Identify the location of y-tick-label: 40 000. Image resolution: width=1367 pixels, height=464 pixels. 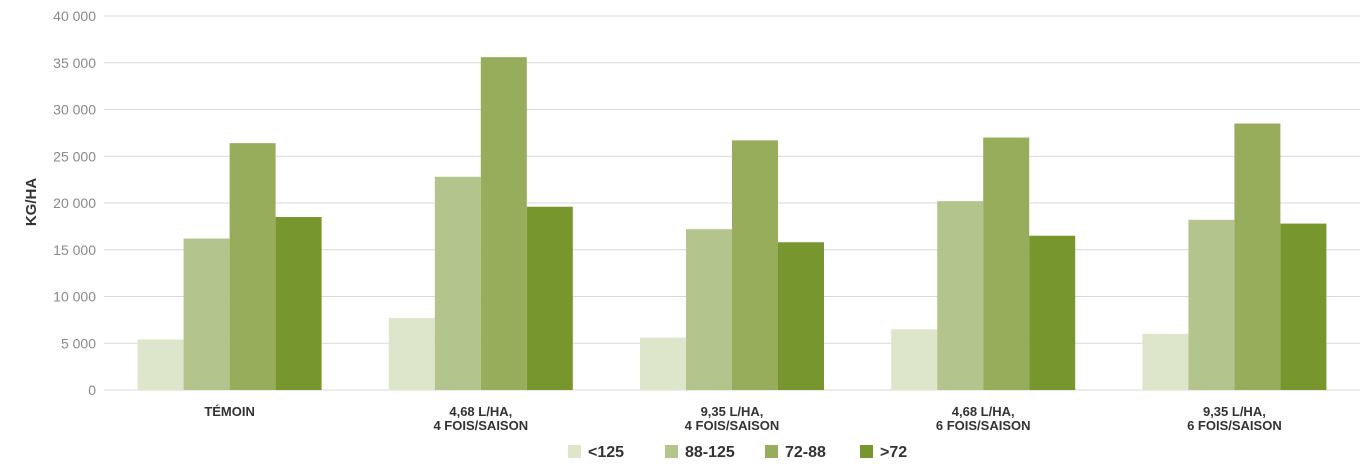
(74, 16).